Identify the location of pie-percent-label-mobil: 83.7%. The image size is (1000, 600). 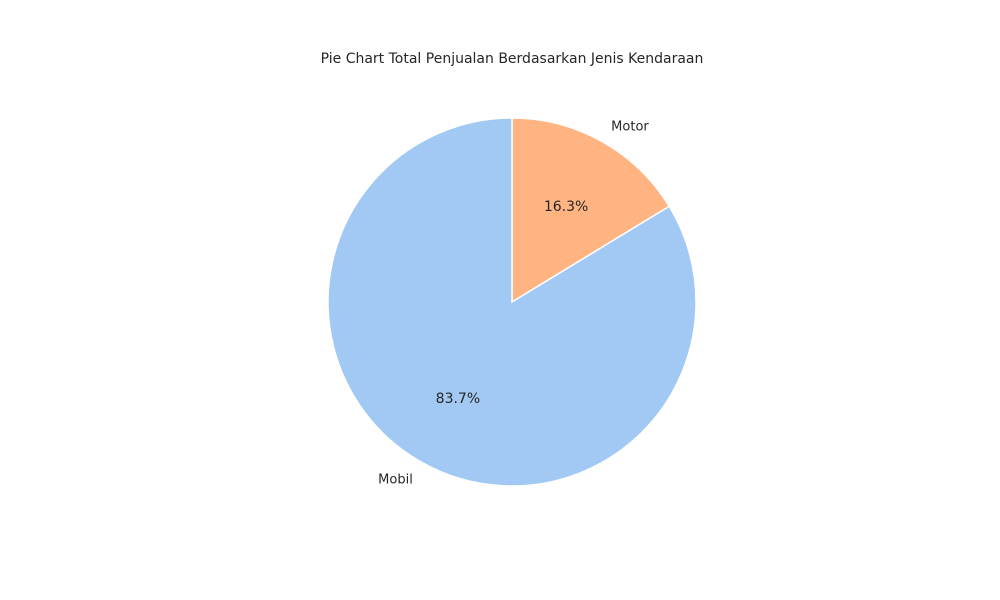
(458, 399).